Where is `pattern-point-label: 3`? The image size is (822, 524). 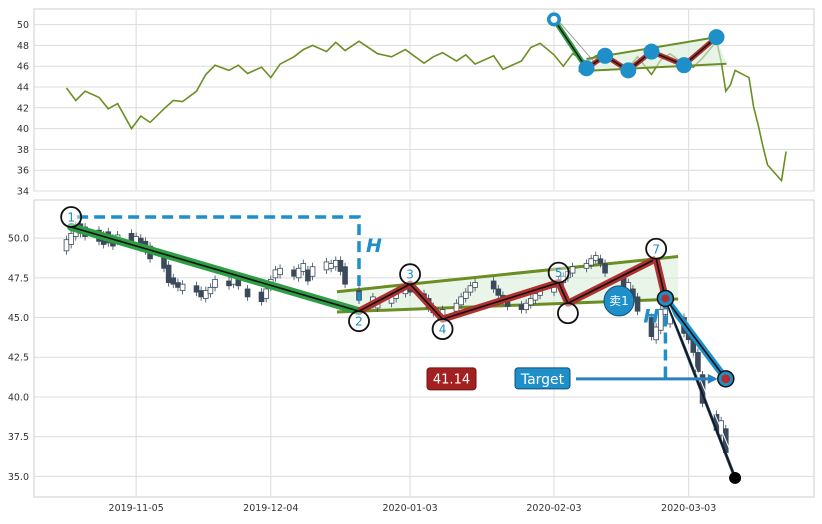 pattern-point-label: 3 is located at coordinates (410, 275).